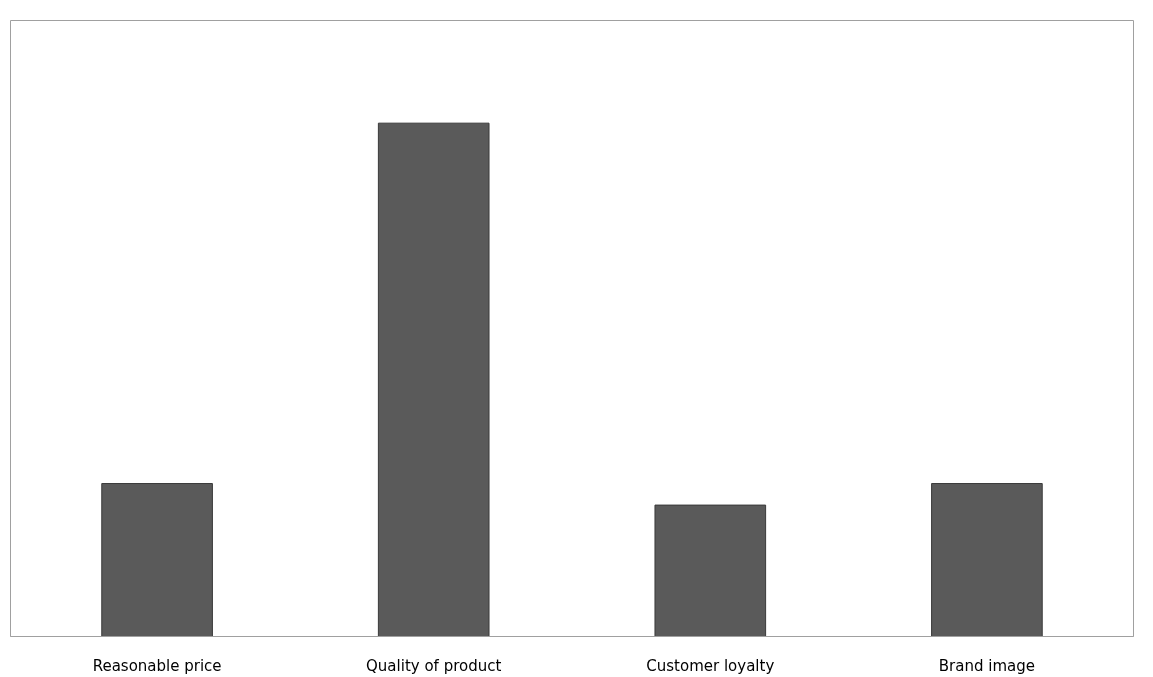  I want to click on x-tick-label: Customer loyalty, so click(710, 665).